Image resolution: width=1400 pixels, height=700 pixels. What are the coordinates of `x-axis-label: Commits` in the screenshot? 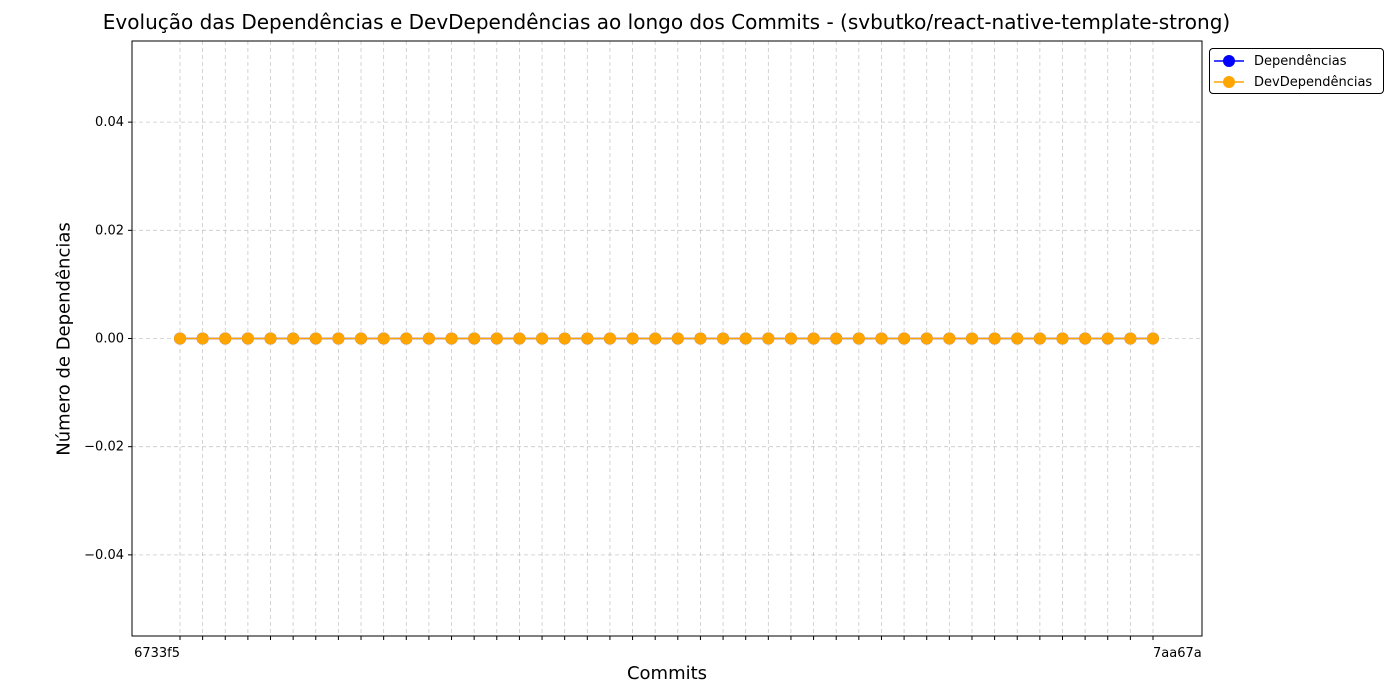 It's located at (667, 673).